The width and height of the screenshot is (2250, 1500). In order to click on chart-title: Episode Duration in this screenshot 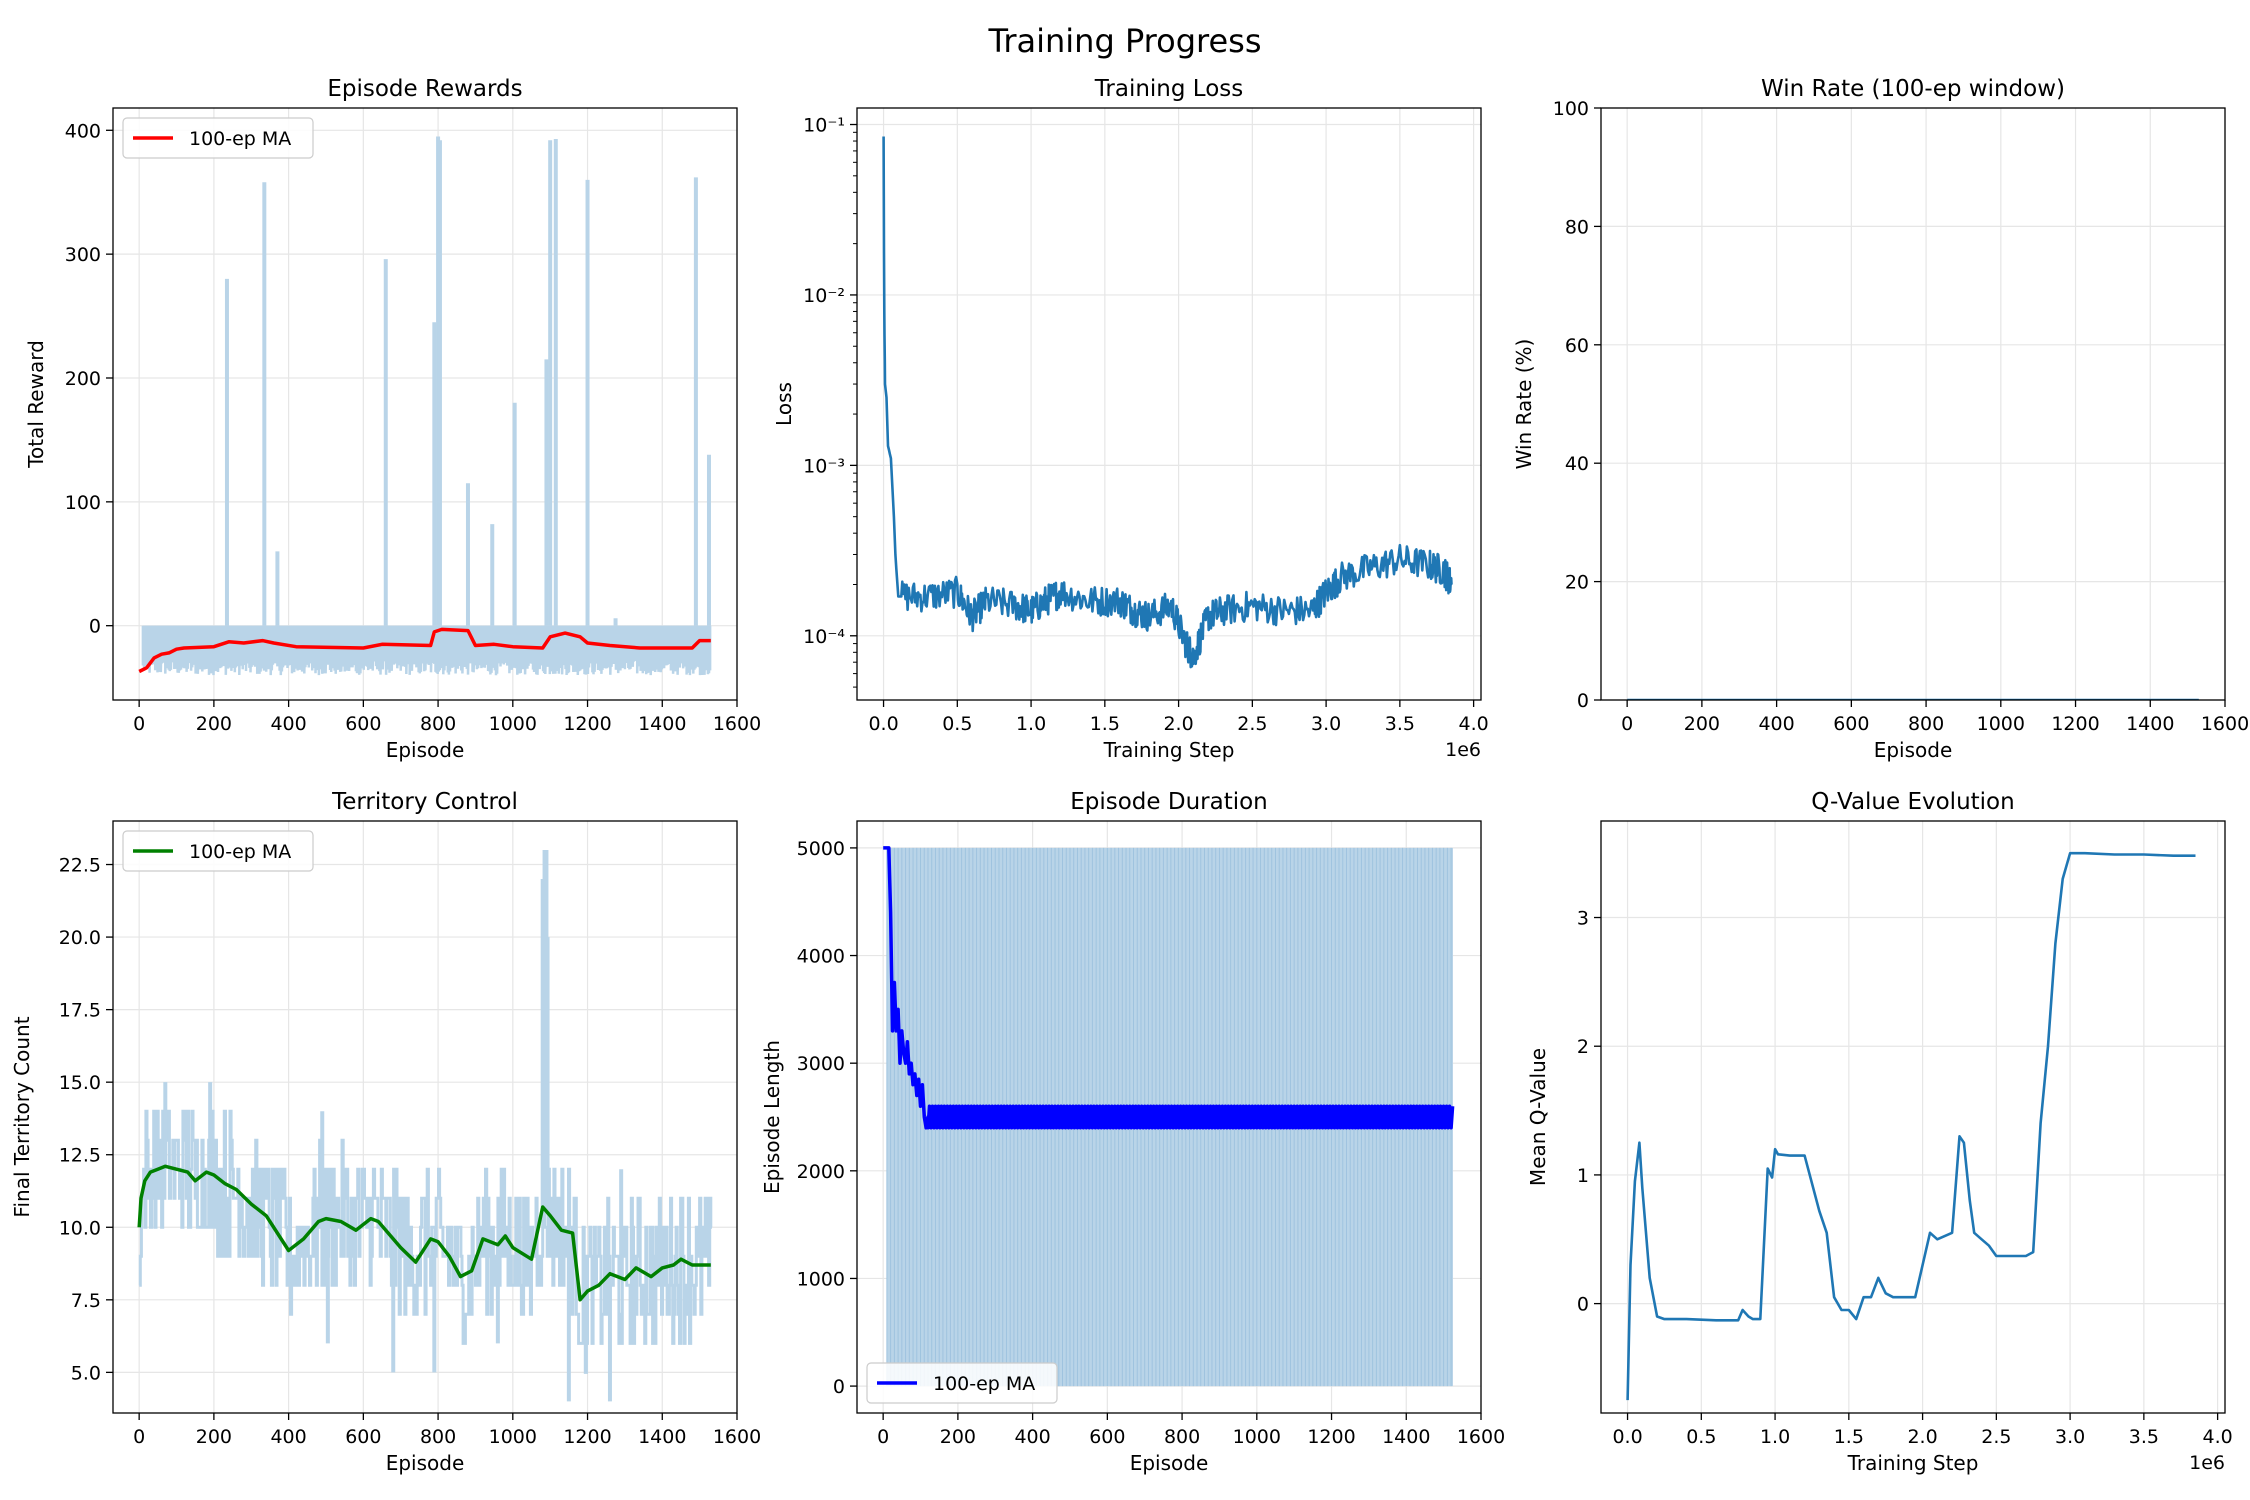, I will do `click(1169, 802)`.